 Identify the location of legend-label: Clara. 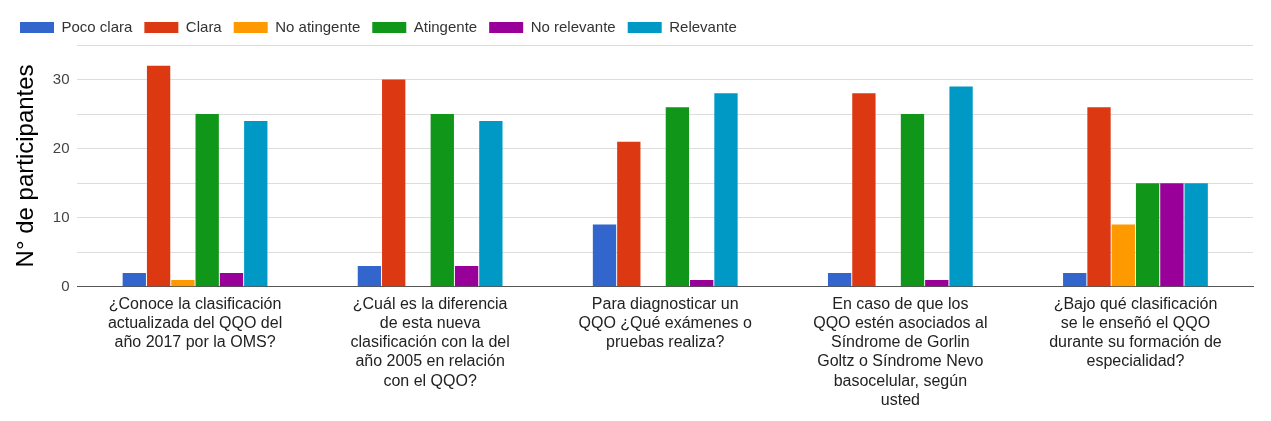
(204, 26).